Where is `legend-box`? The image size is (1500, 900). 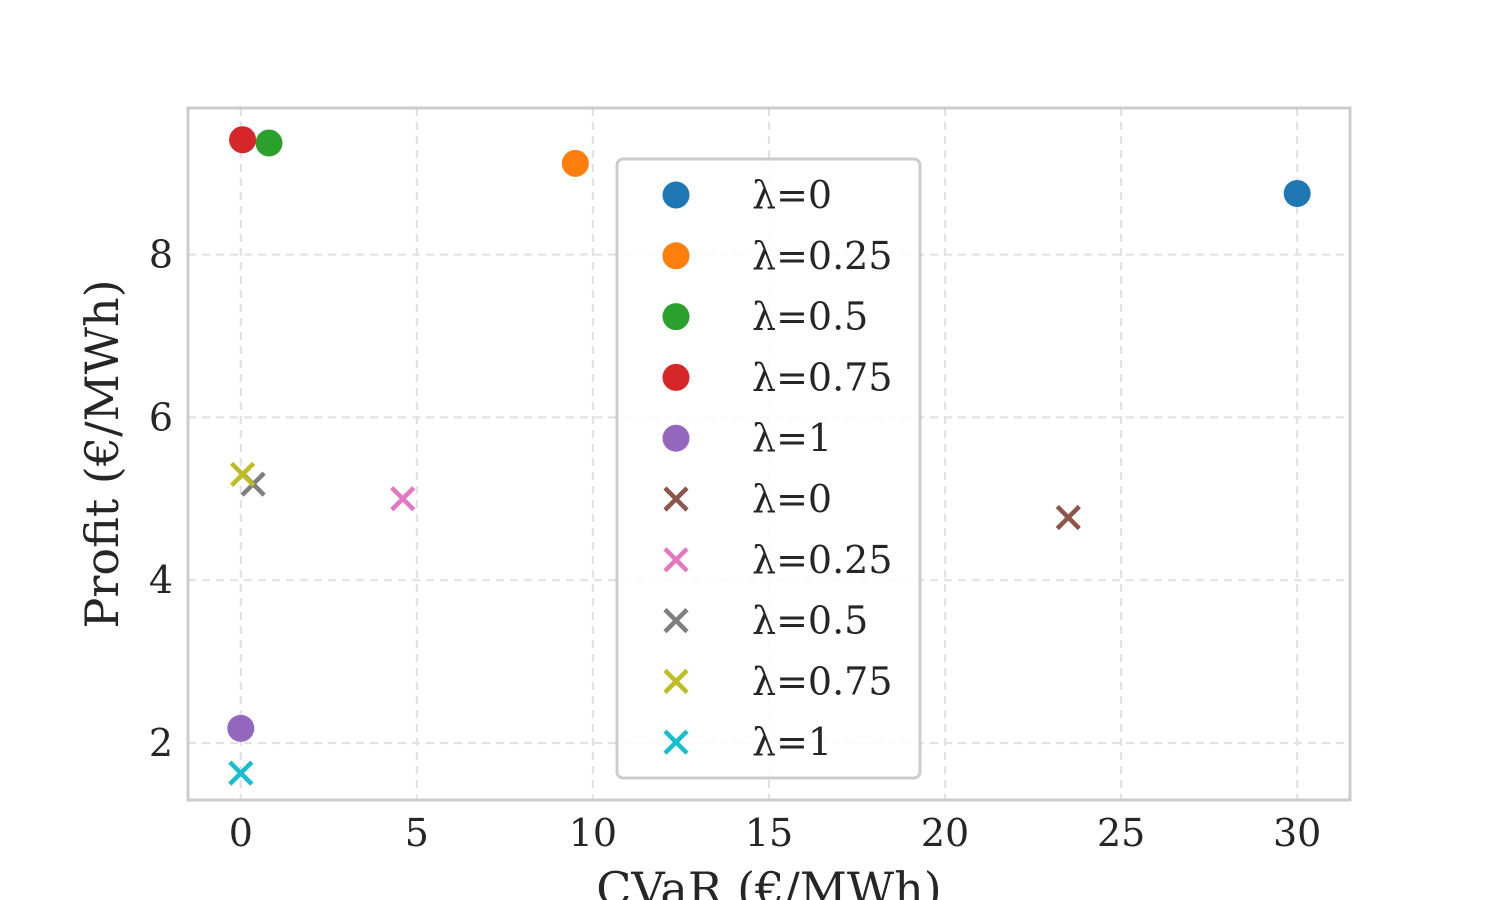
legend-box is located at coordinates (768, 468).